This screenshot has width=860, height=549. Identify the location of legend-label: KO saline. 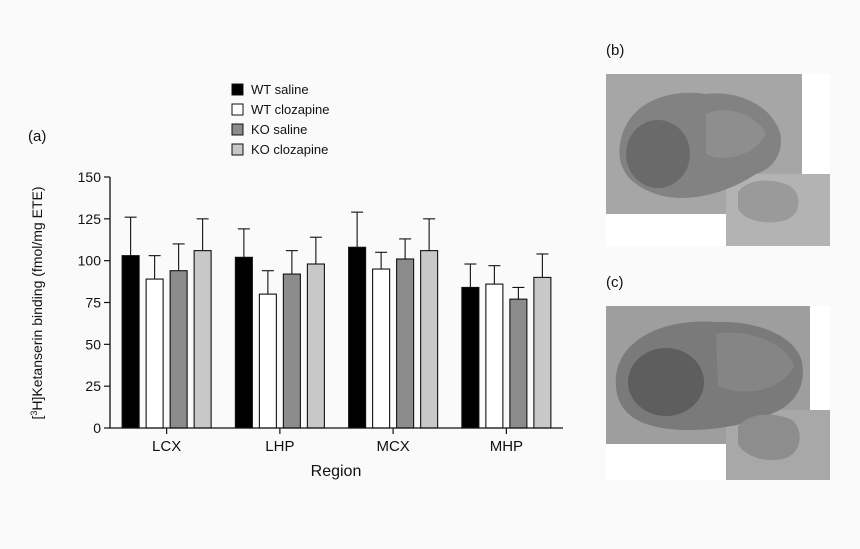
(279, 129).